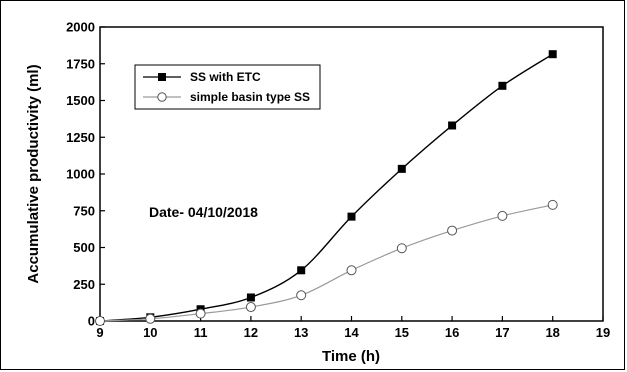 The width and height of the screenshot is (627, 372). Describe the element at coordinates (91, 321) in the screenshot. I see `y-tick-label: 0` at that location.